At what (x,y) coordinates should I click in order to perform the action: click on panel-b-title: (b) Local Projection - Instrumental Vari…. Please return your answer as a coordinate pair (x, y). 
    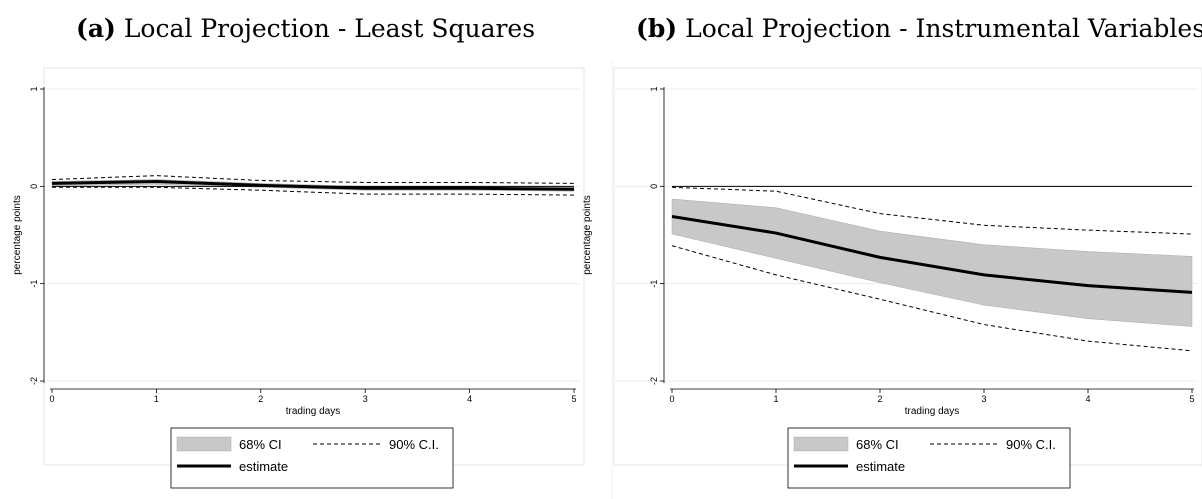
    Looking at the image, I should click on (919, 28).